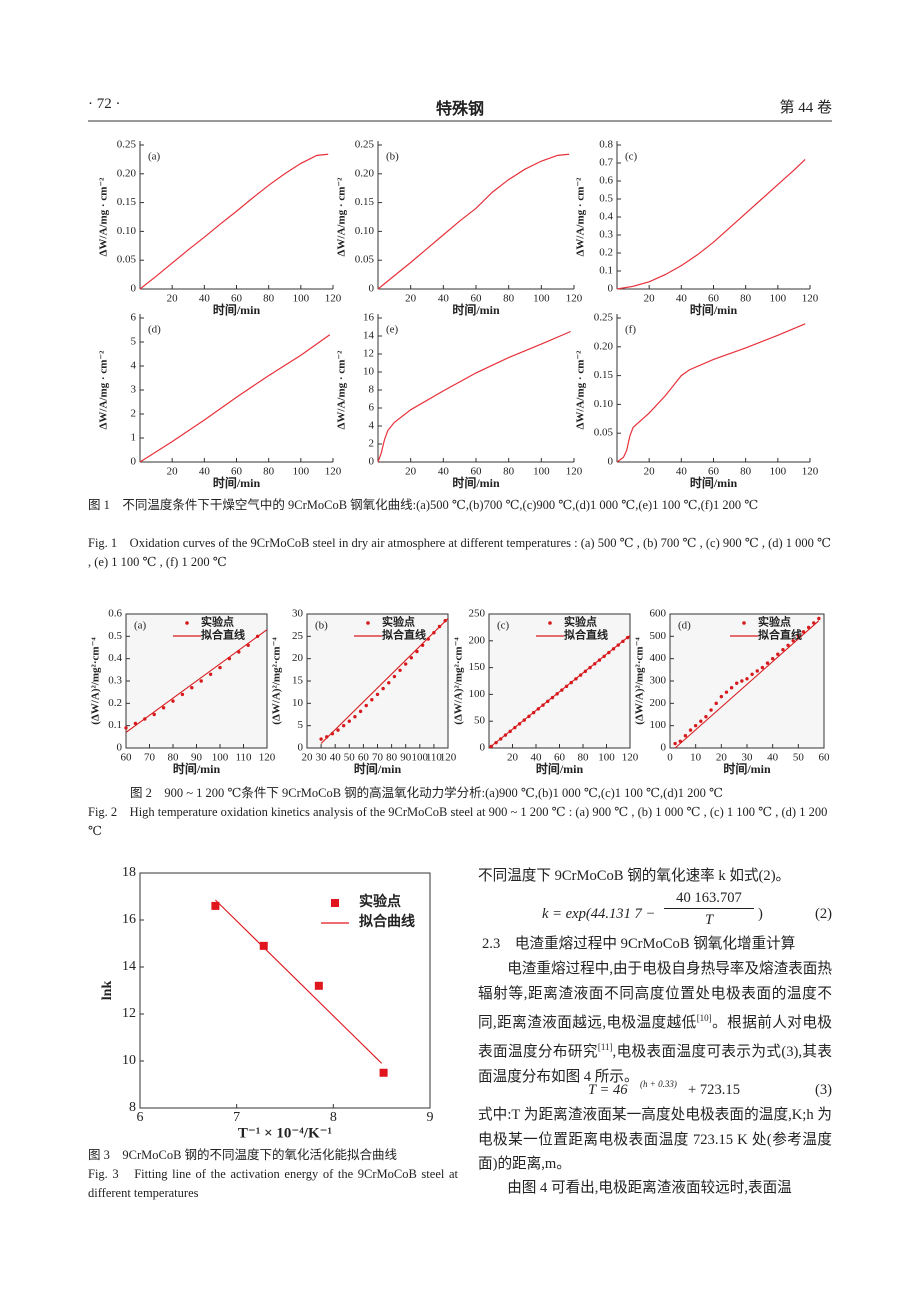  I want to click on x-tick-label: 10, so click(696, 758).